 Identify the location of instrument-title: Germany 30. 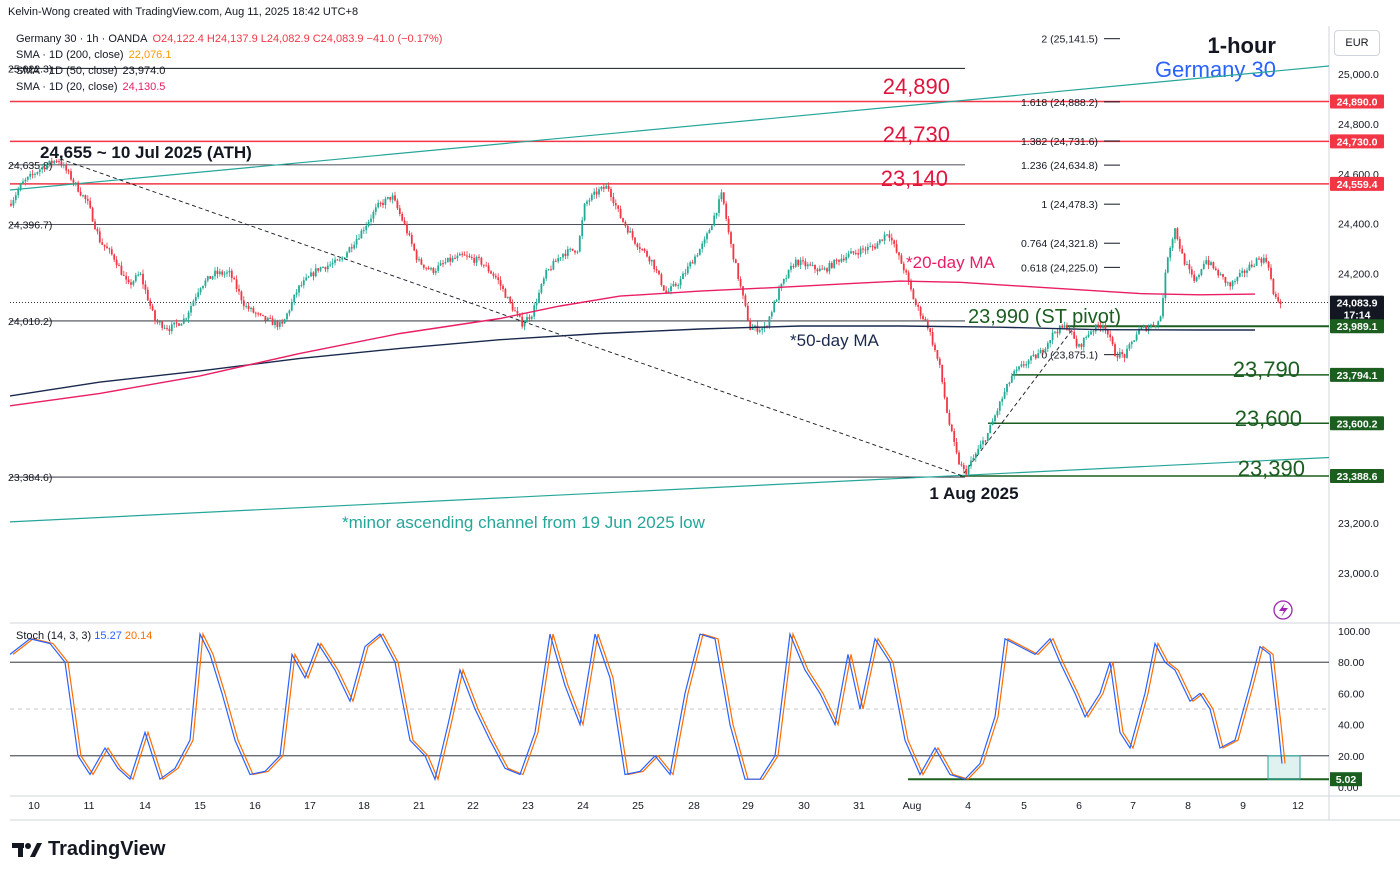
(1215, 69).